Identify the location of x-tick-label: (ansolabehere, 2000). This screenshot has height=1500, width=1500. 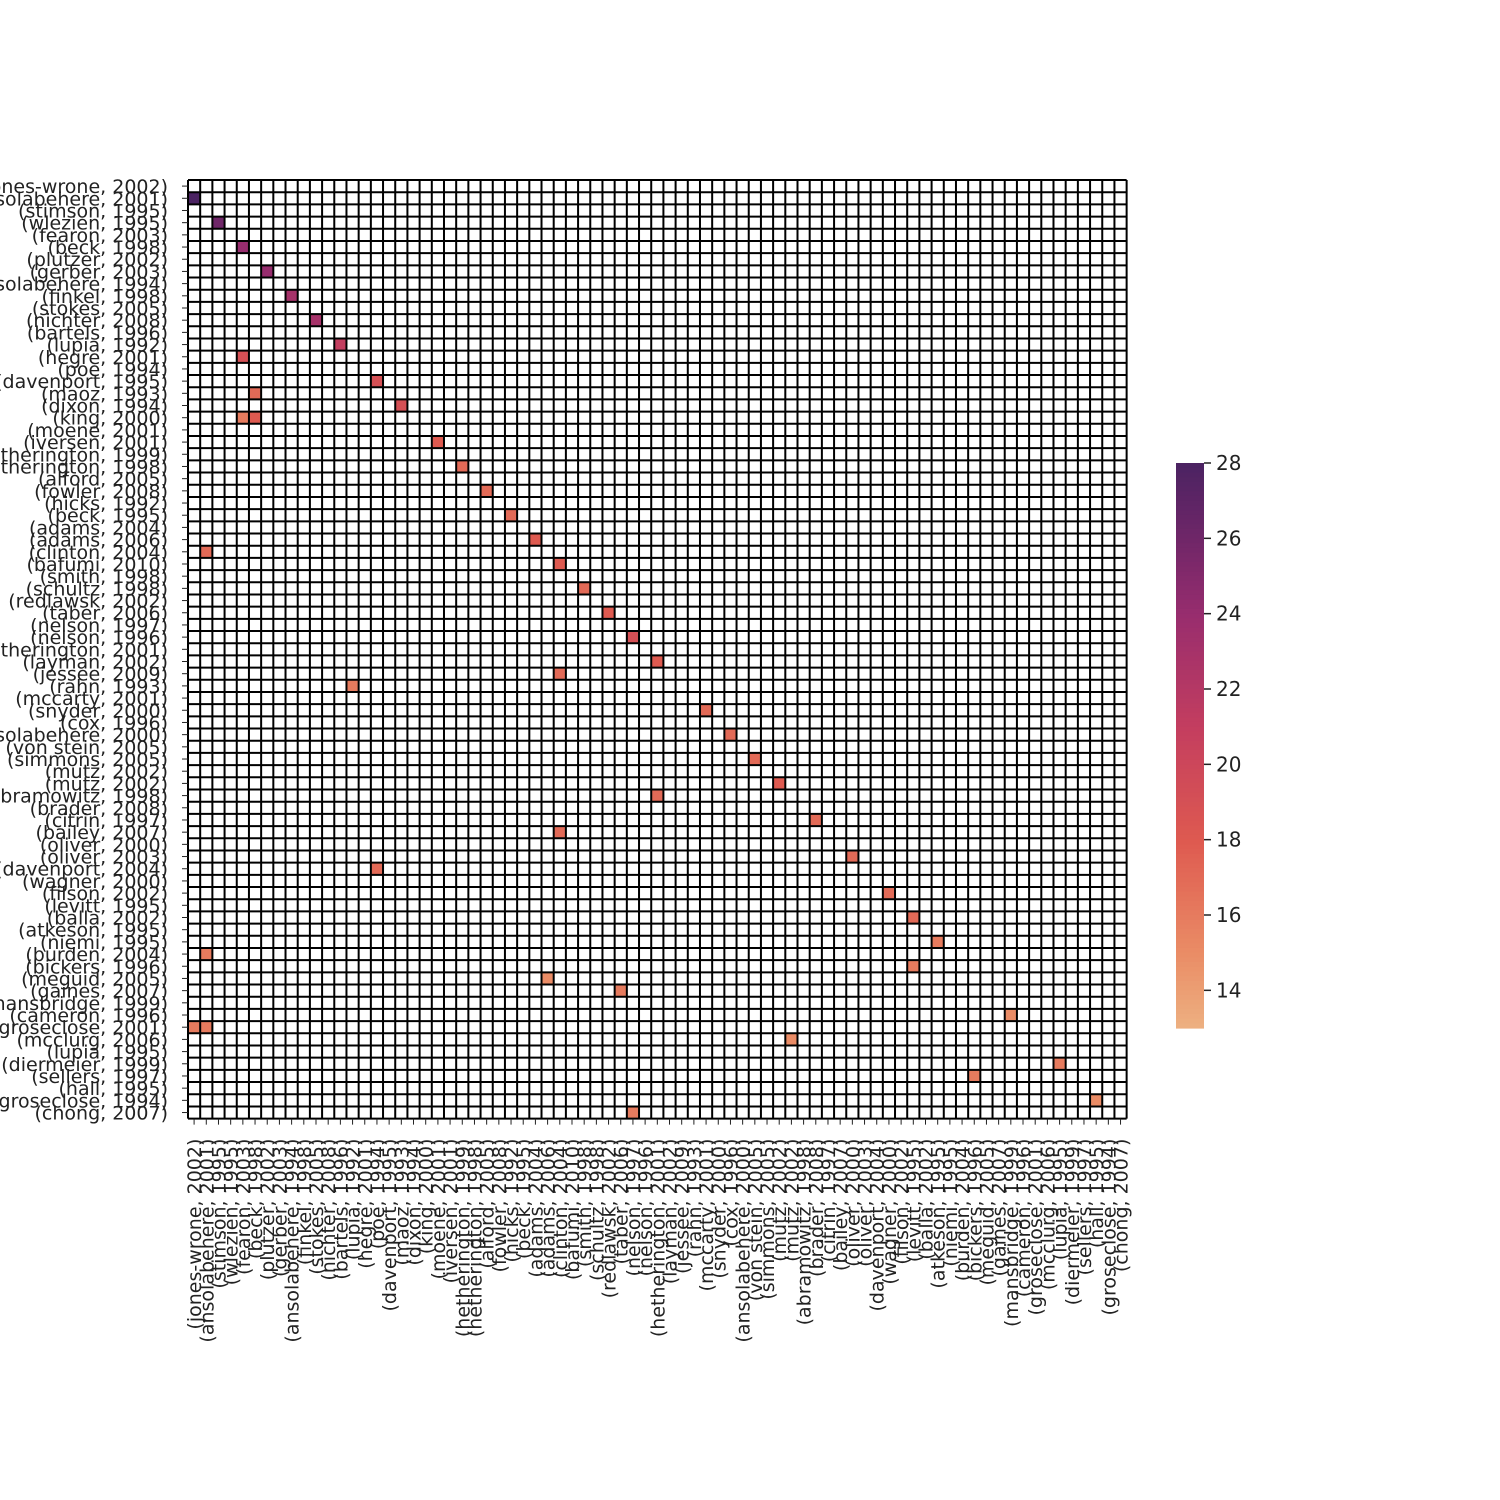
(744, 1241).